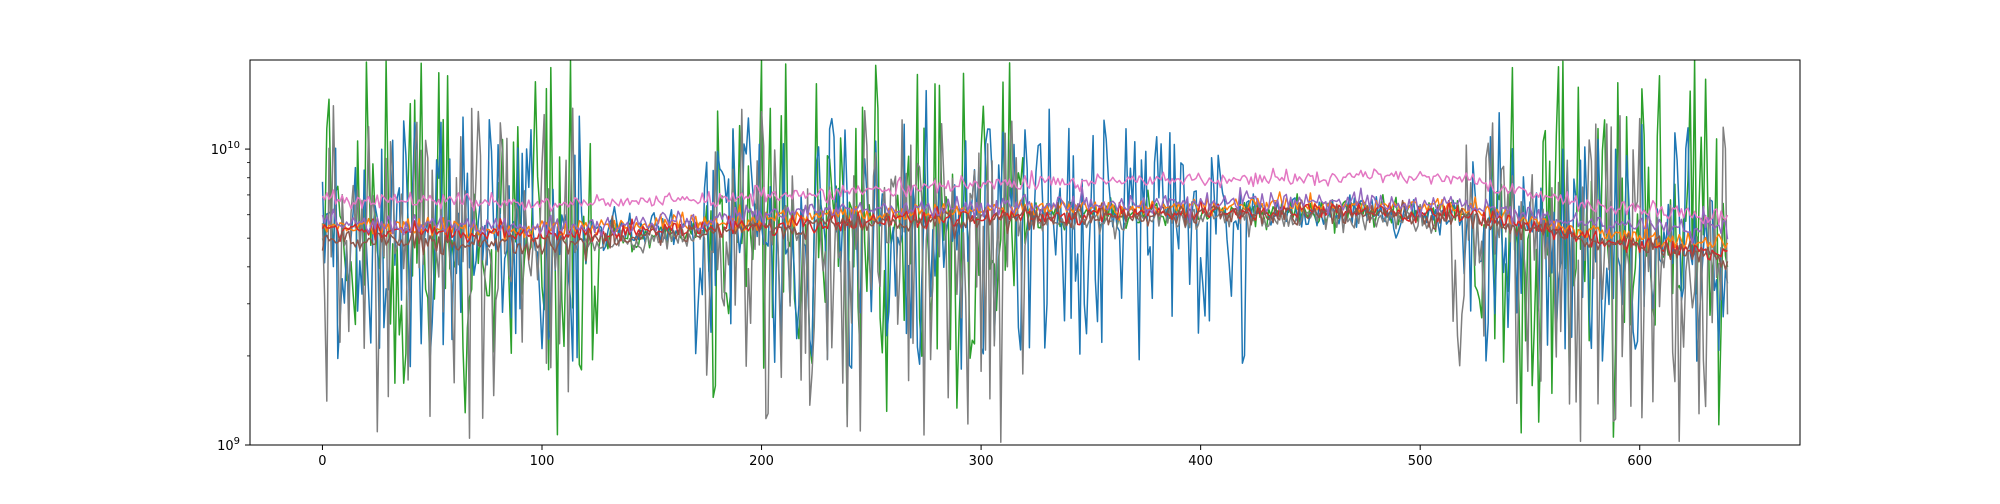 The image size is (2000, 504). What do you see at coordinates (542, 461) in the screenshot?
I see `x-tick-label: 100` at bounding box center [542, 461].